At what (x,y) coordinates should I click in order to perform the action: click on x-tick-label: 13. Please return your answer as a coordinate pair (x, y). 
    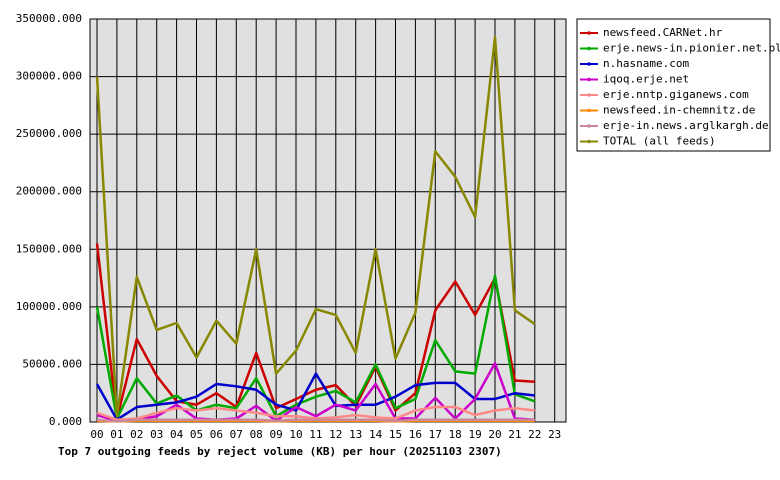
    Looking at the image, I should click on (355, 434).